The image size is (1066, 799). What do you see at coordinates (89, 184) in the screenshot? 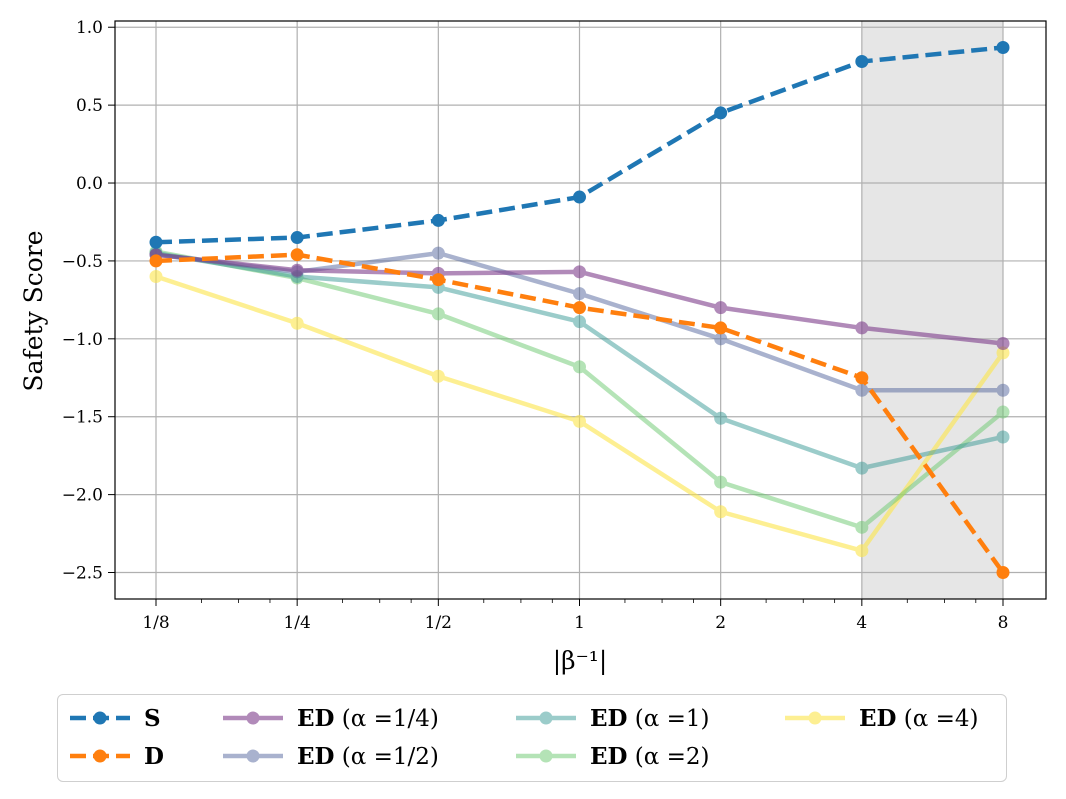
I see `y-tick-label: 0.0` at bounding box center [89, 184].